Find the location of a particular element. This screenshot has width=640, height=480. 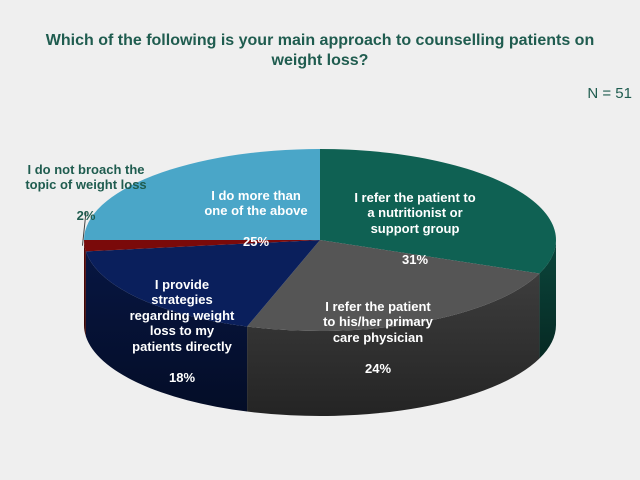

slice-value-label: 24% is located at coordinates (378, 368).